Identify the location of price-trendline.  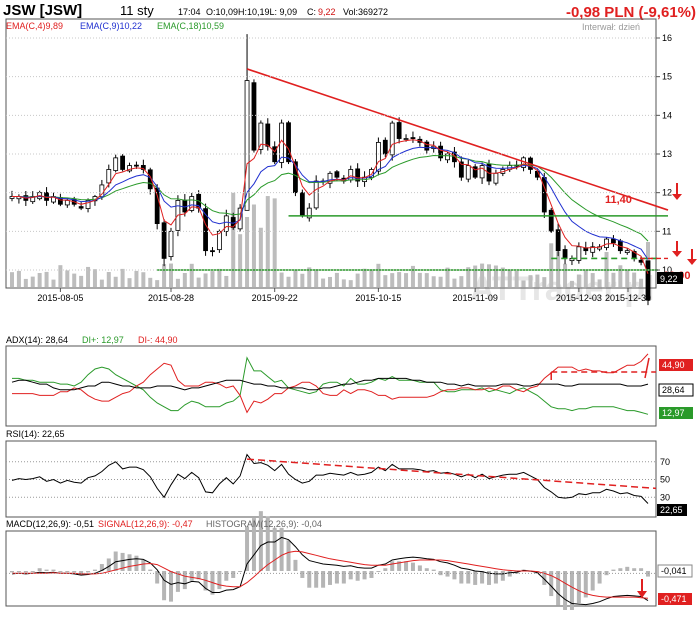
(457, 139).